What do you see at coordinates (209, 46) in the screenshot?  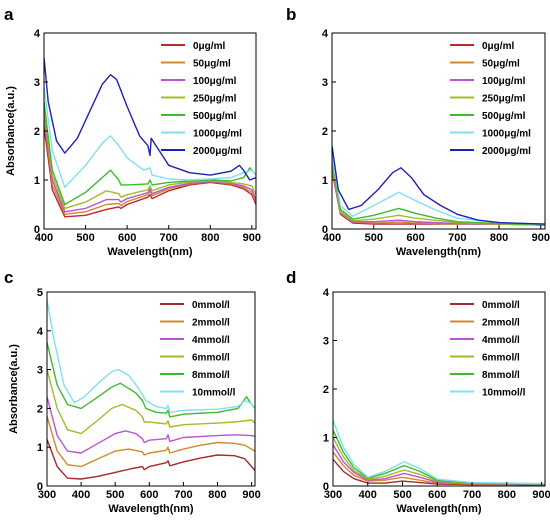 I see `legend-label: 0μg/ml` at bounding box center [209, 46].